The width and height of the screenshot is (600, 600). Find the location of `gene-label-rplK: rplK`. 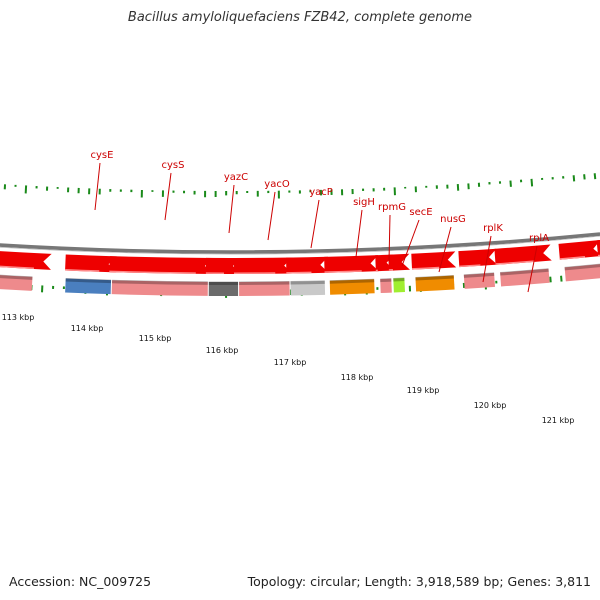

gene-label-rplK: rplK is located at coordinates (493, 228).